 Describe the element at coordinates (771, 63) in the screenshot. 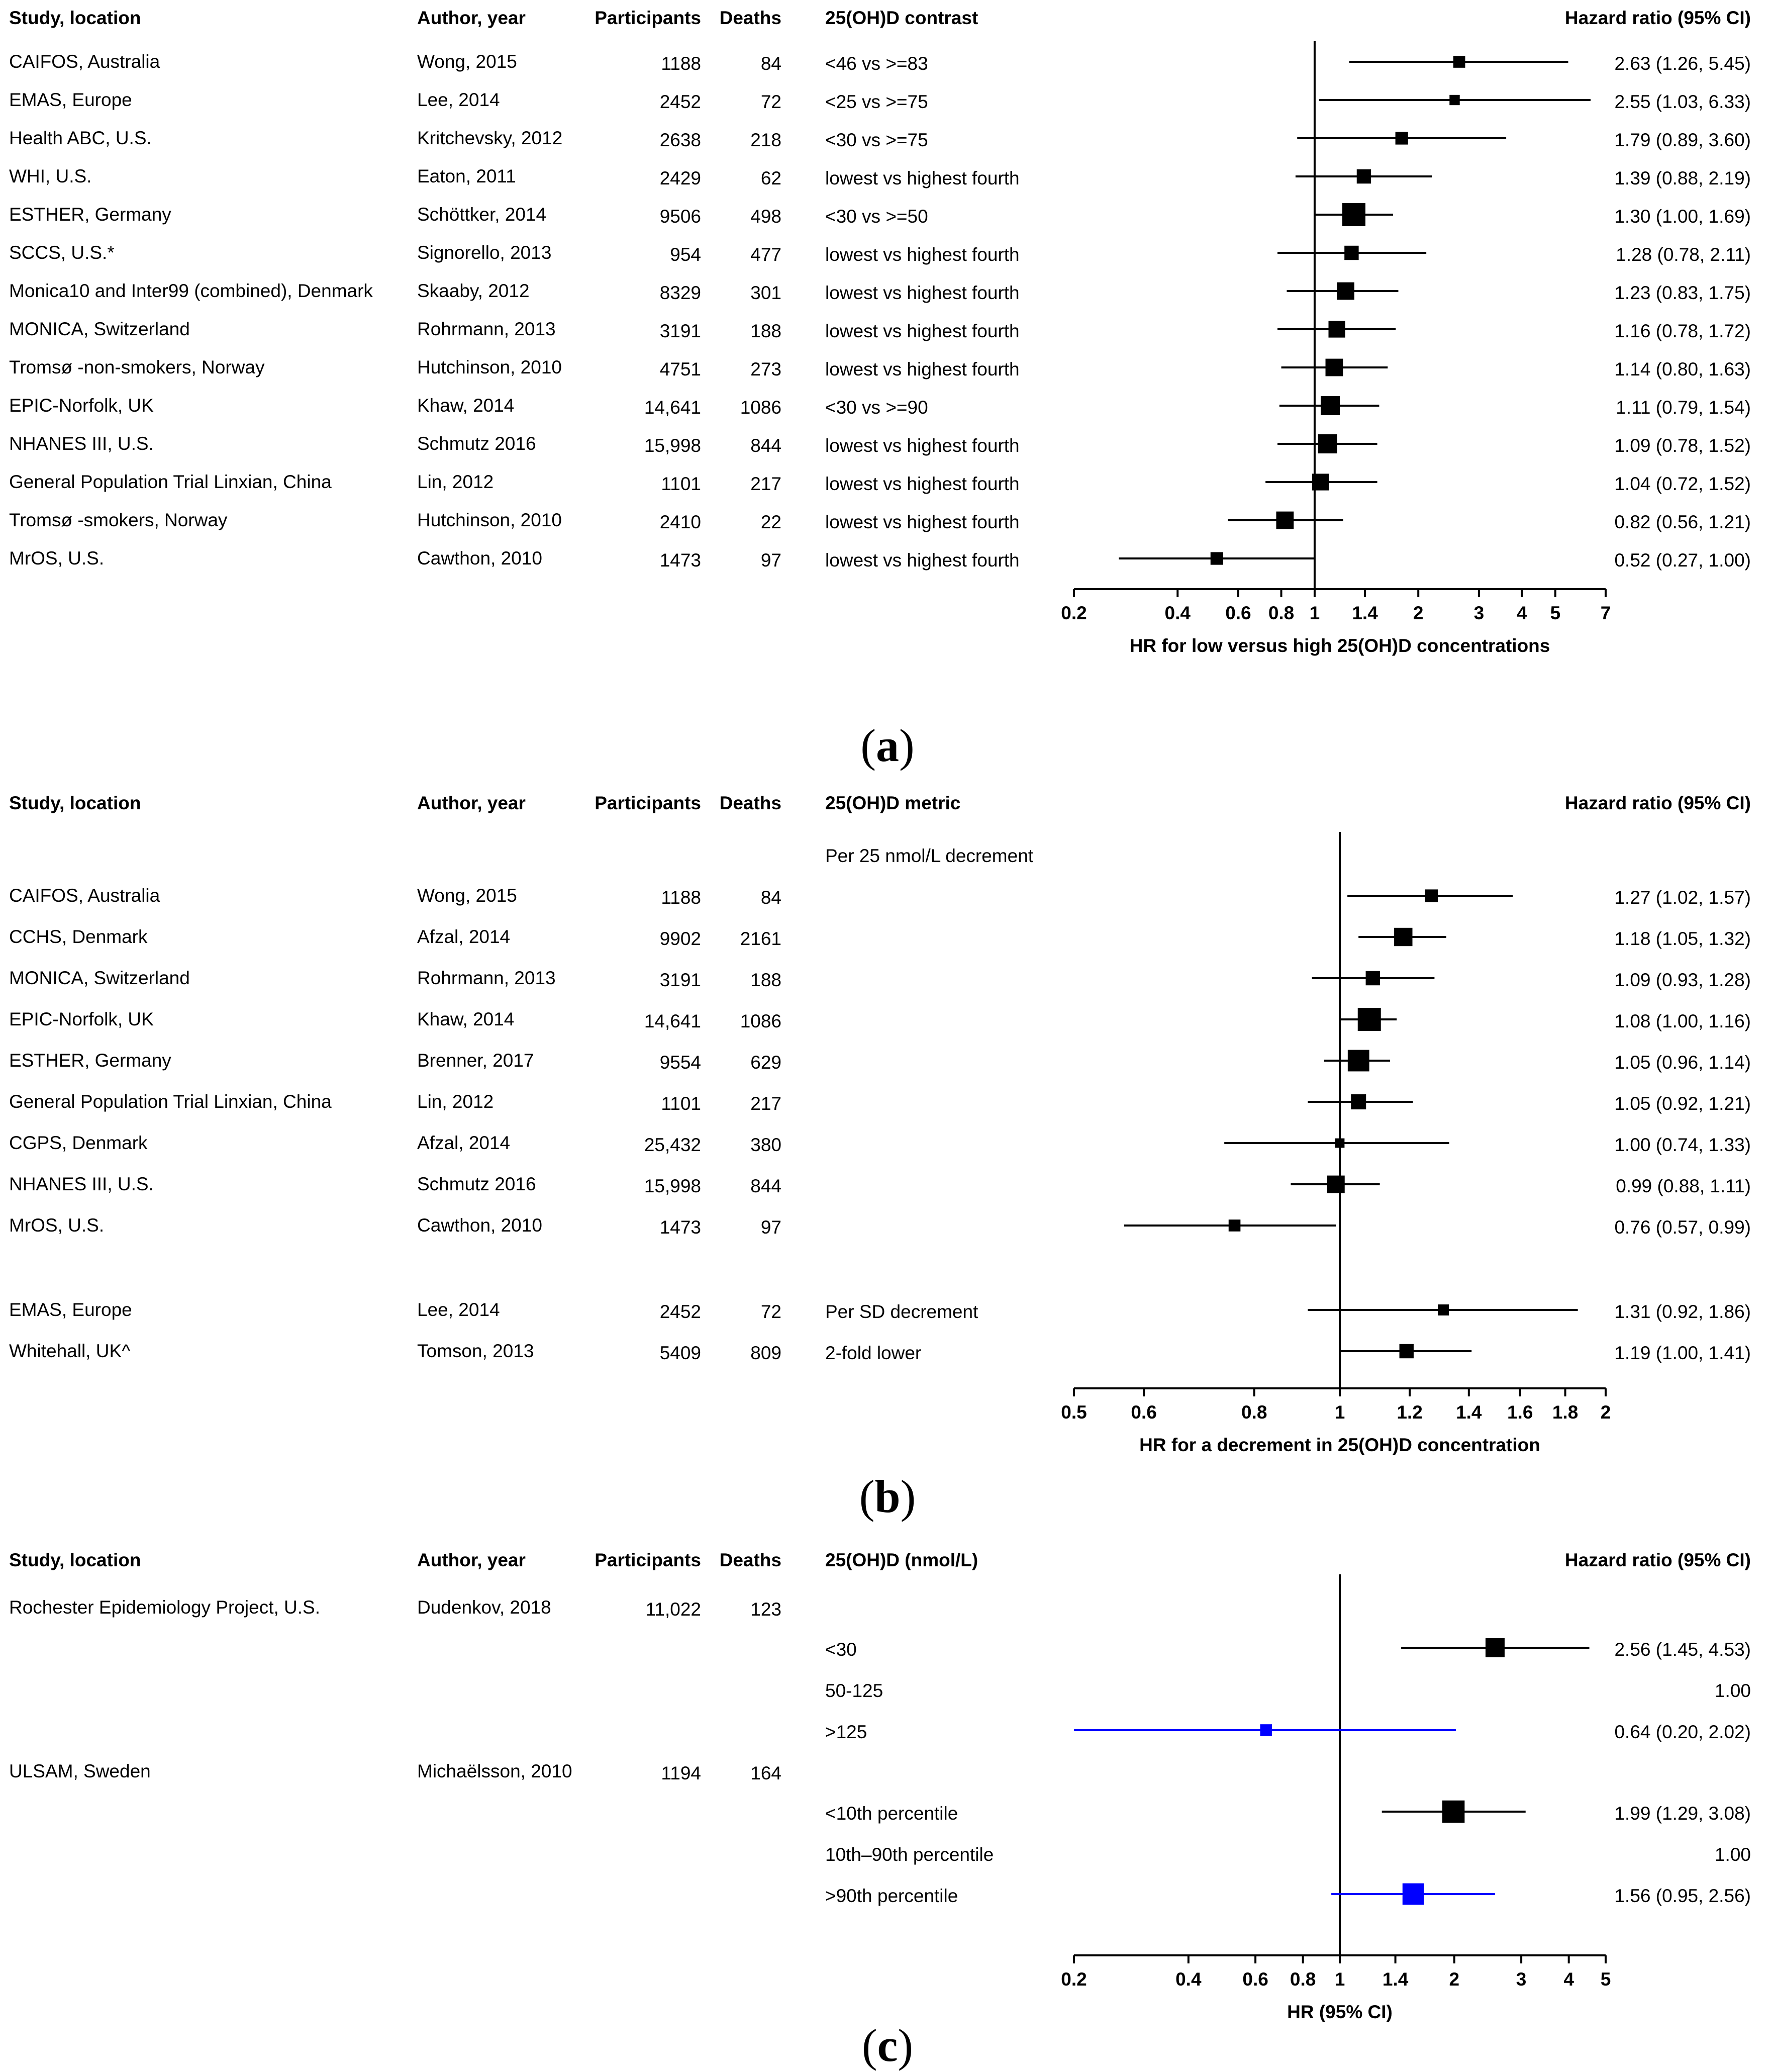

I see `deaths: 84` at that location.